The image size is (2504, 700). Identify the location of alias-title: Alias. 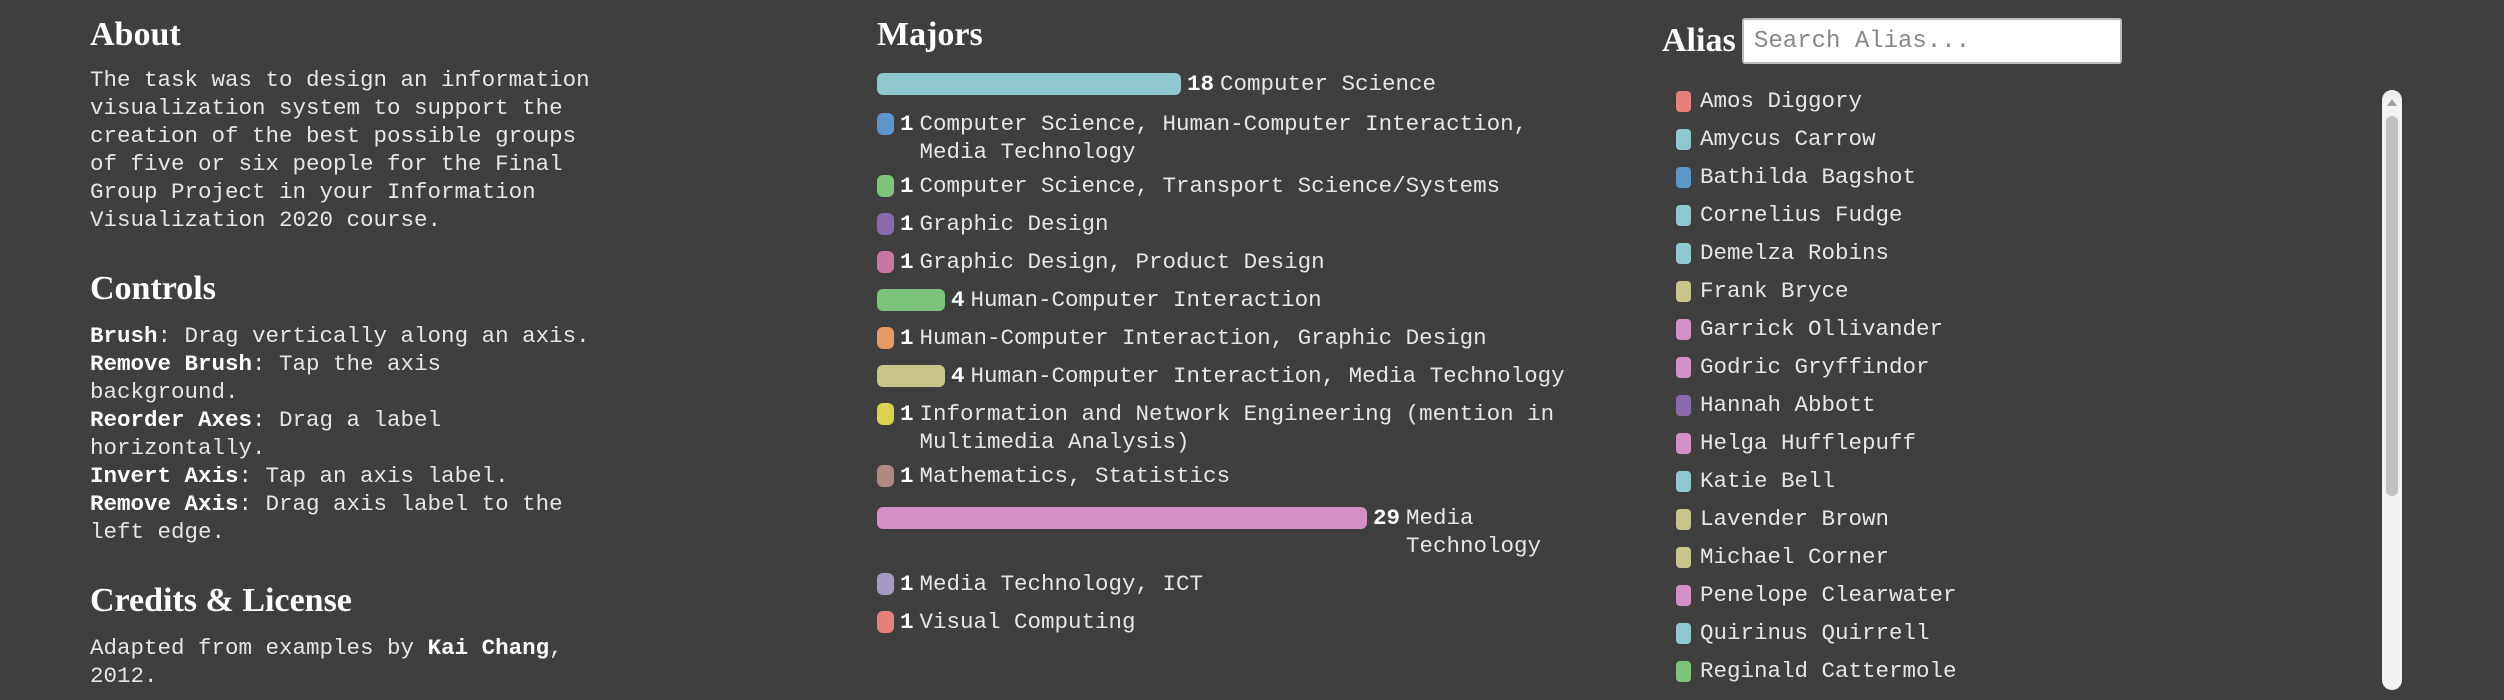
(1699, 40).